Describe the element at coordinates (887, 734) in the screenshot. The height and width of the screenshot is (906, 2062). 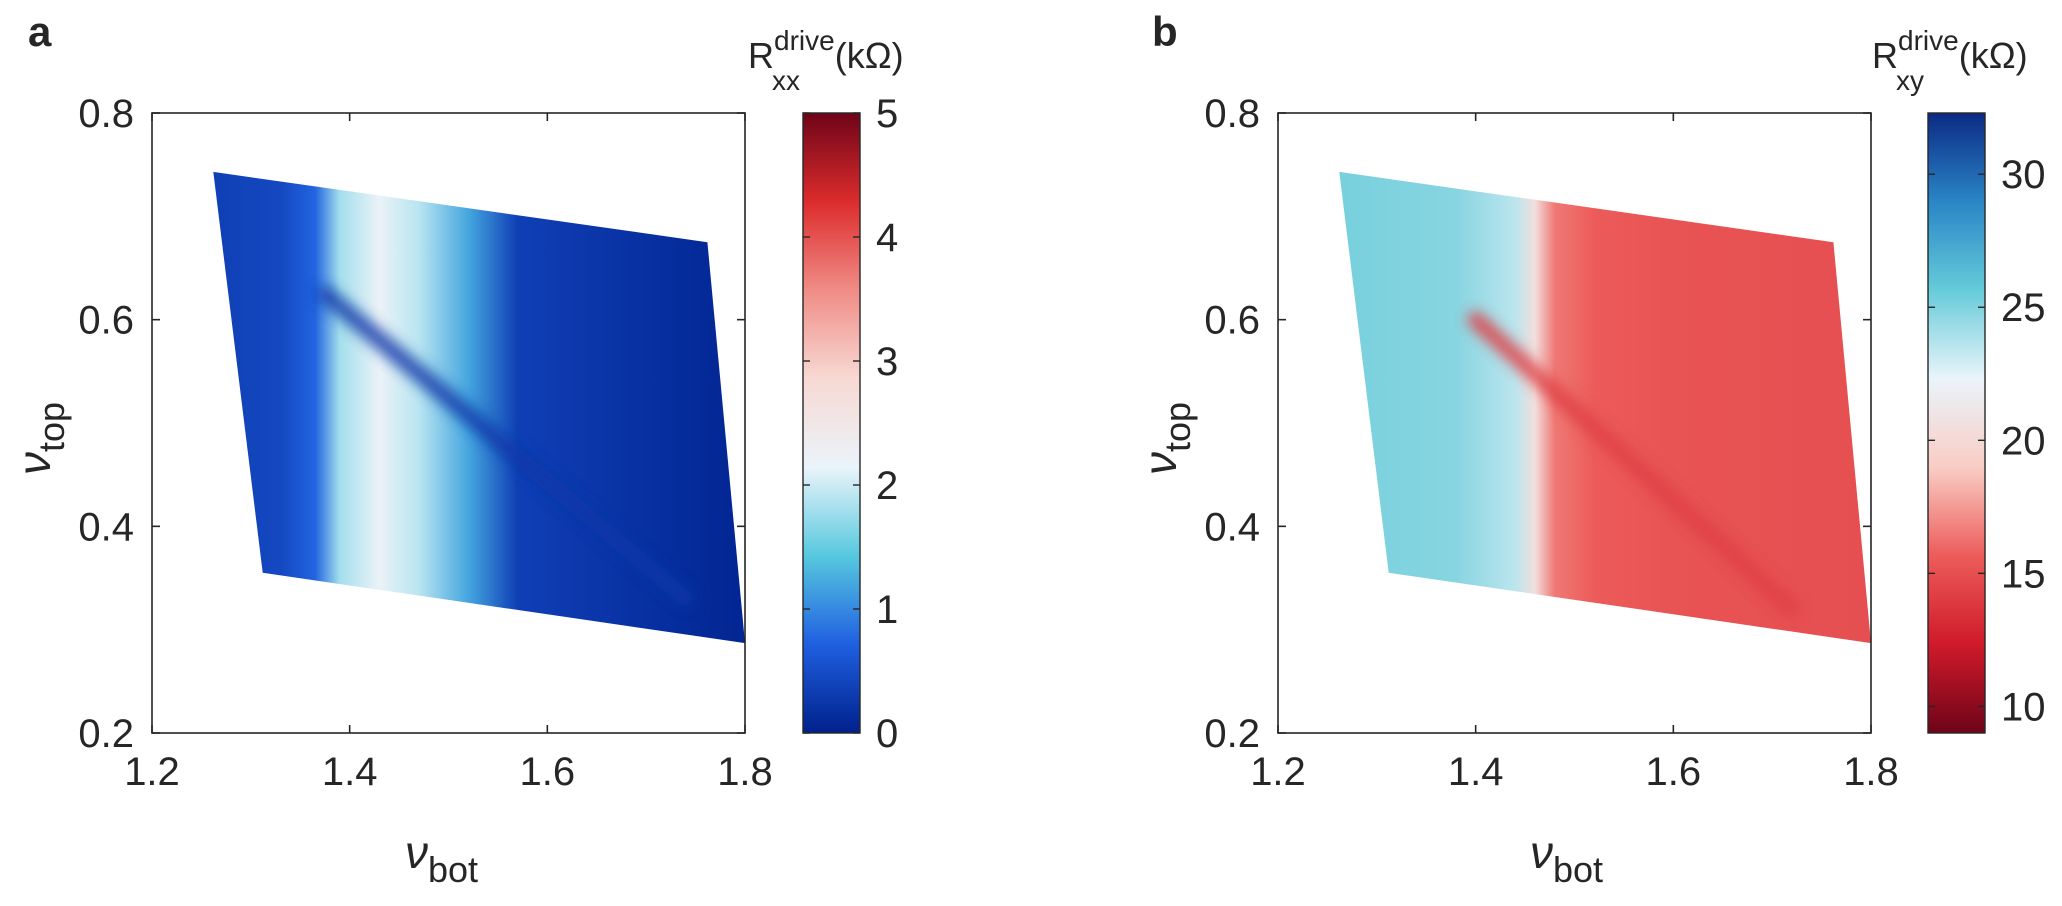
I see `colorbar-tick-label: 0` at that location.